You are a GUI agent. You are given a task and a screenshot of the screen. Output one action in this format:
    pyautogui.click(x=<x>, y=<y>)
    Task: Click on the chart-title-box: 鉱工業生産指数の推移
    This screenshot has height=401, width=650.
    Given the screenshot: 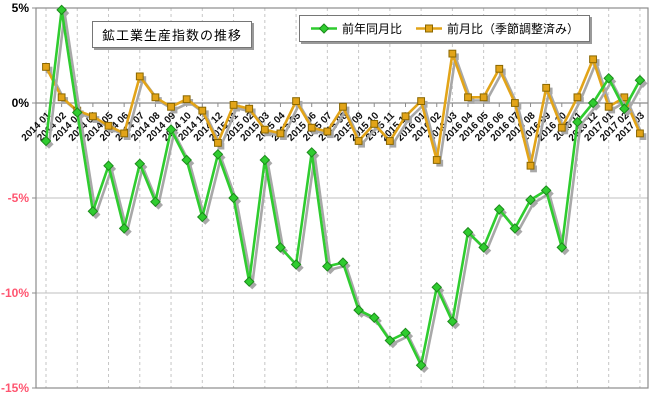 What is the action you would take?
    pyautogui.click(x=172, y=34)
    